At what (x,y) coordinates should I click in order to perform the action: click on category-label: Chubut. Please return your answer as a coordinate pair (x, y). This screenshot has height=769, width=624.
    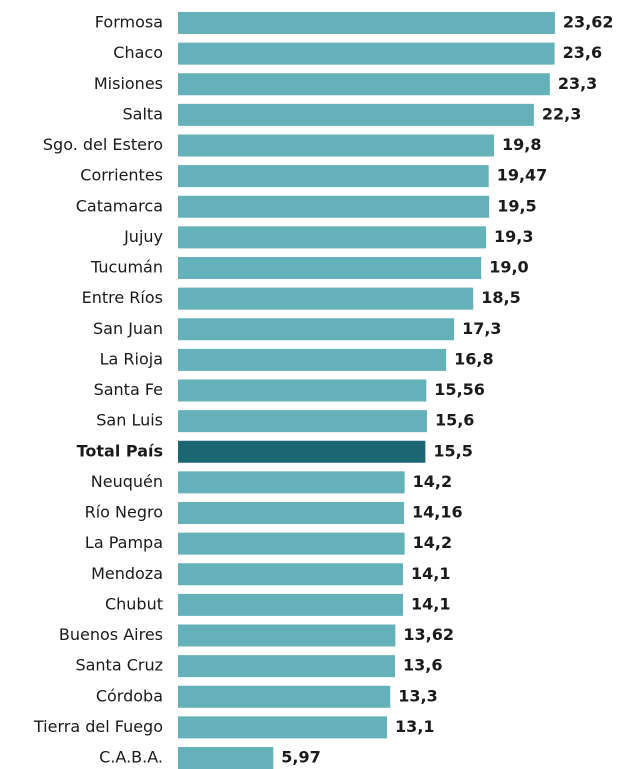
    Looking at the image, I should click on (134, 603).